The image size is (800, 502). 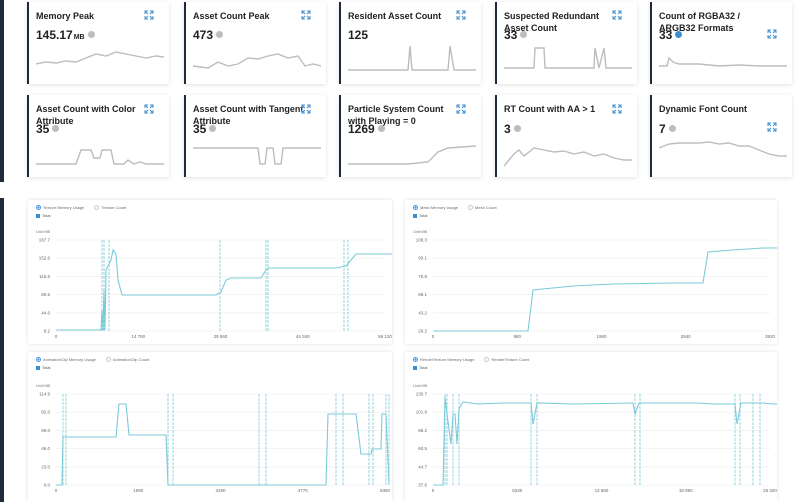 I want to click on x-tick-label: 980, so click(x=517, y=336).